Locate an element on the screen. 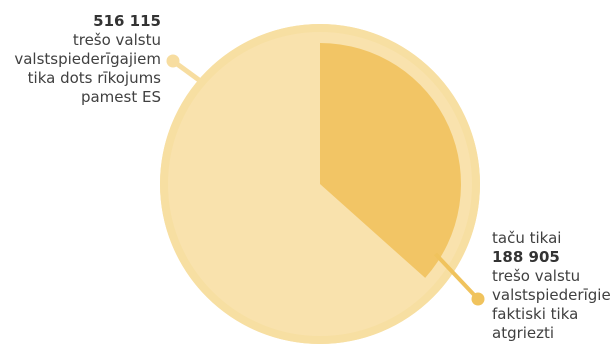  label-returned-line-2: valstspiederīgie is located at coordinates (554, 295).